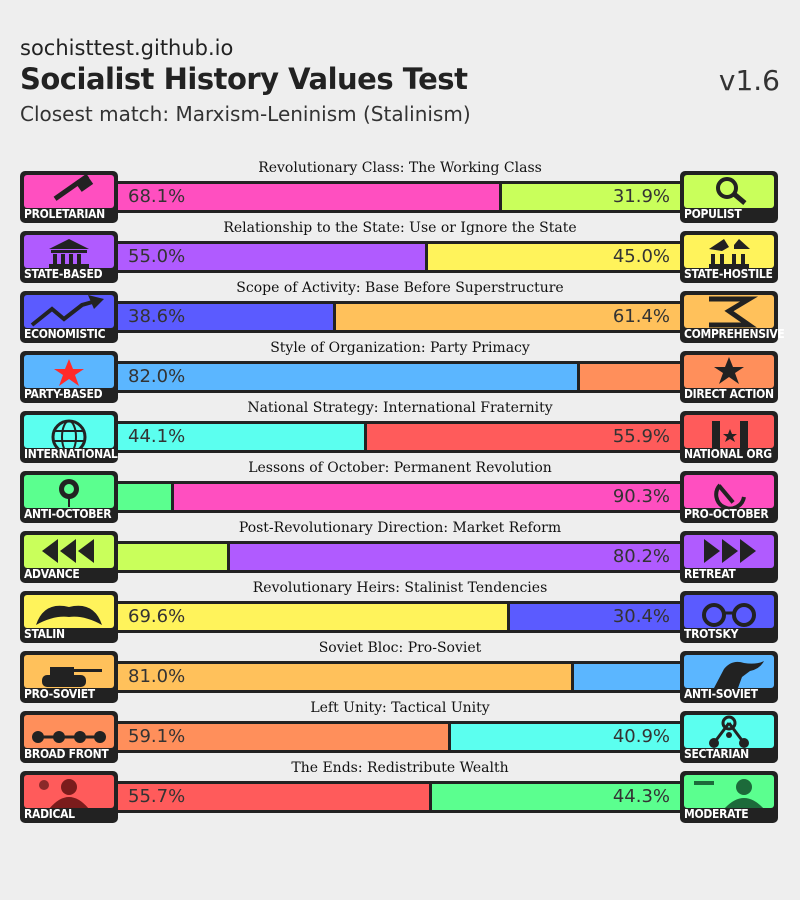 This screenshot has height=900, width=800. What do you see at coordinates (641, 316) in the screenshot?
I see `right-score-percent: 61.4%` at bounding box center [641, 316].